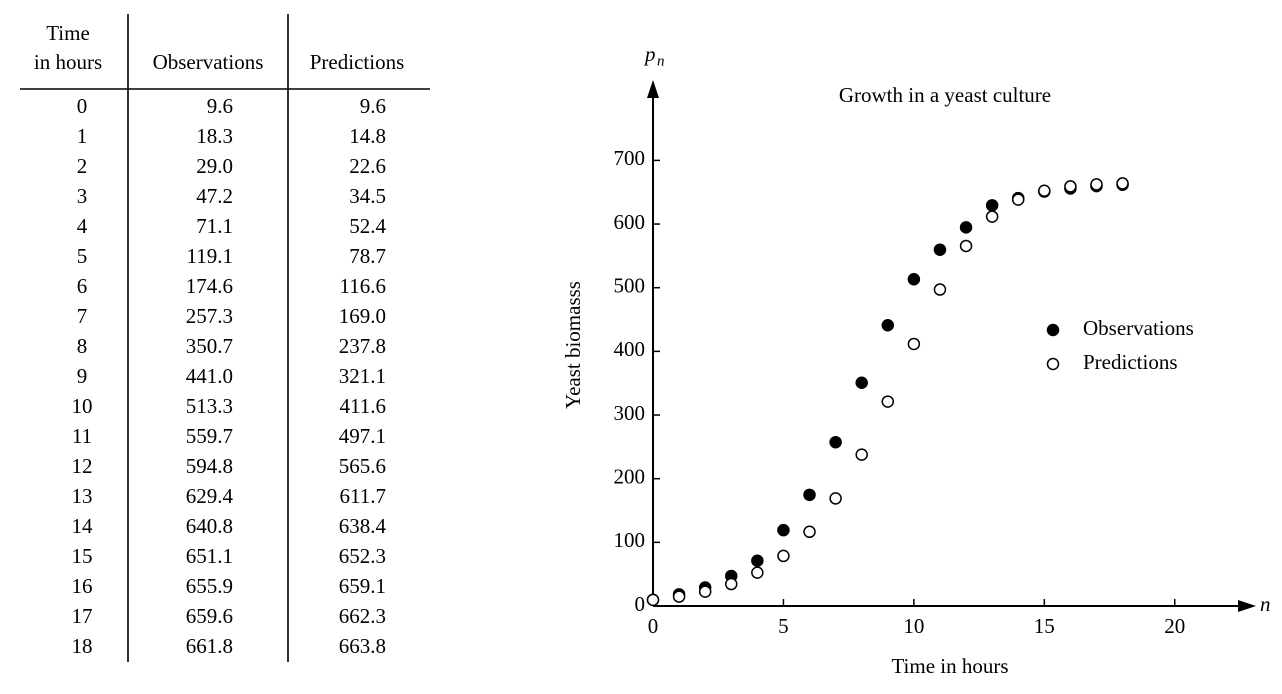 The height and width of the screenshot is (694, 1282). I want to click on table-cell: 3, so click(82, 196).